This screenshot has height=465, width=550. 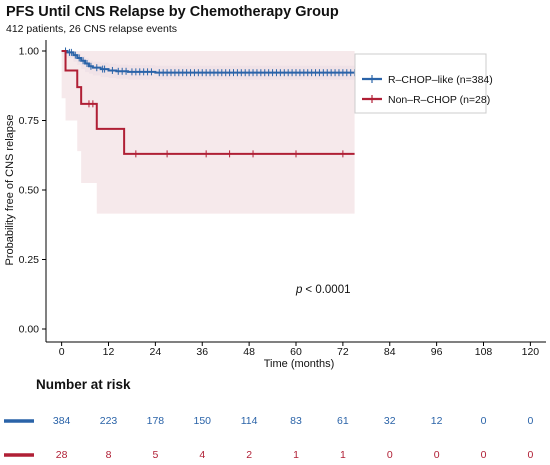 What do you see at coordinates (299, 290) in the screenshot?
I see `p-value-italic: p` at bounding box center [299, 290].